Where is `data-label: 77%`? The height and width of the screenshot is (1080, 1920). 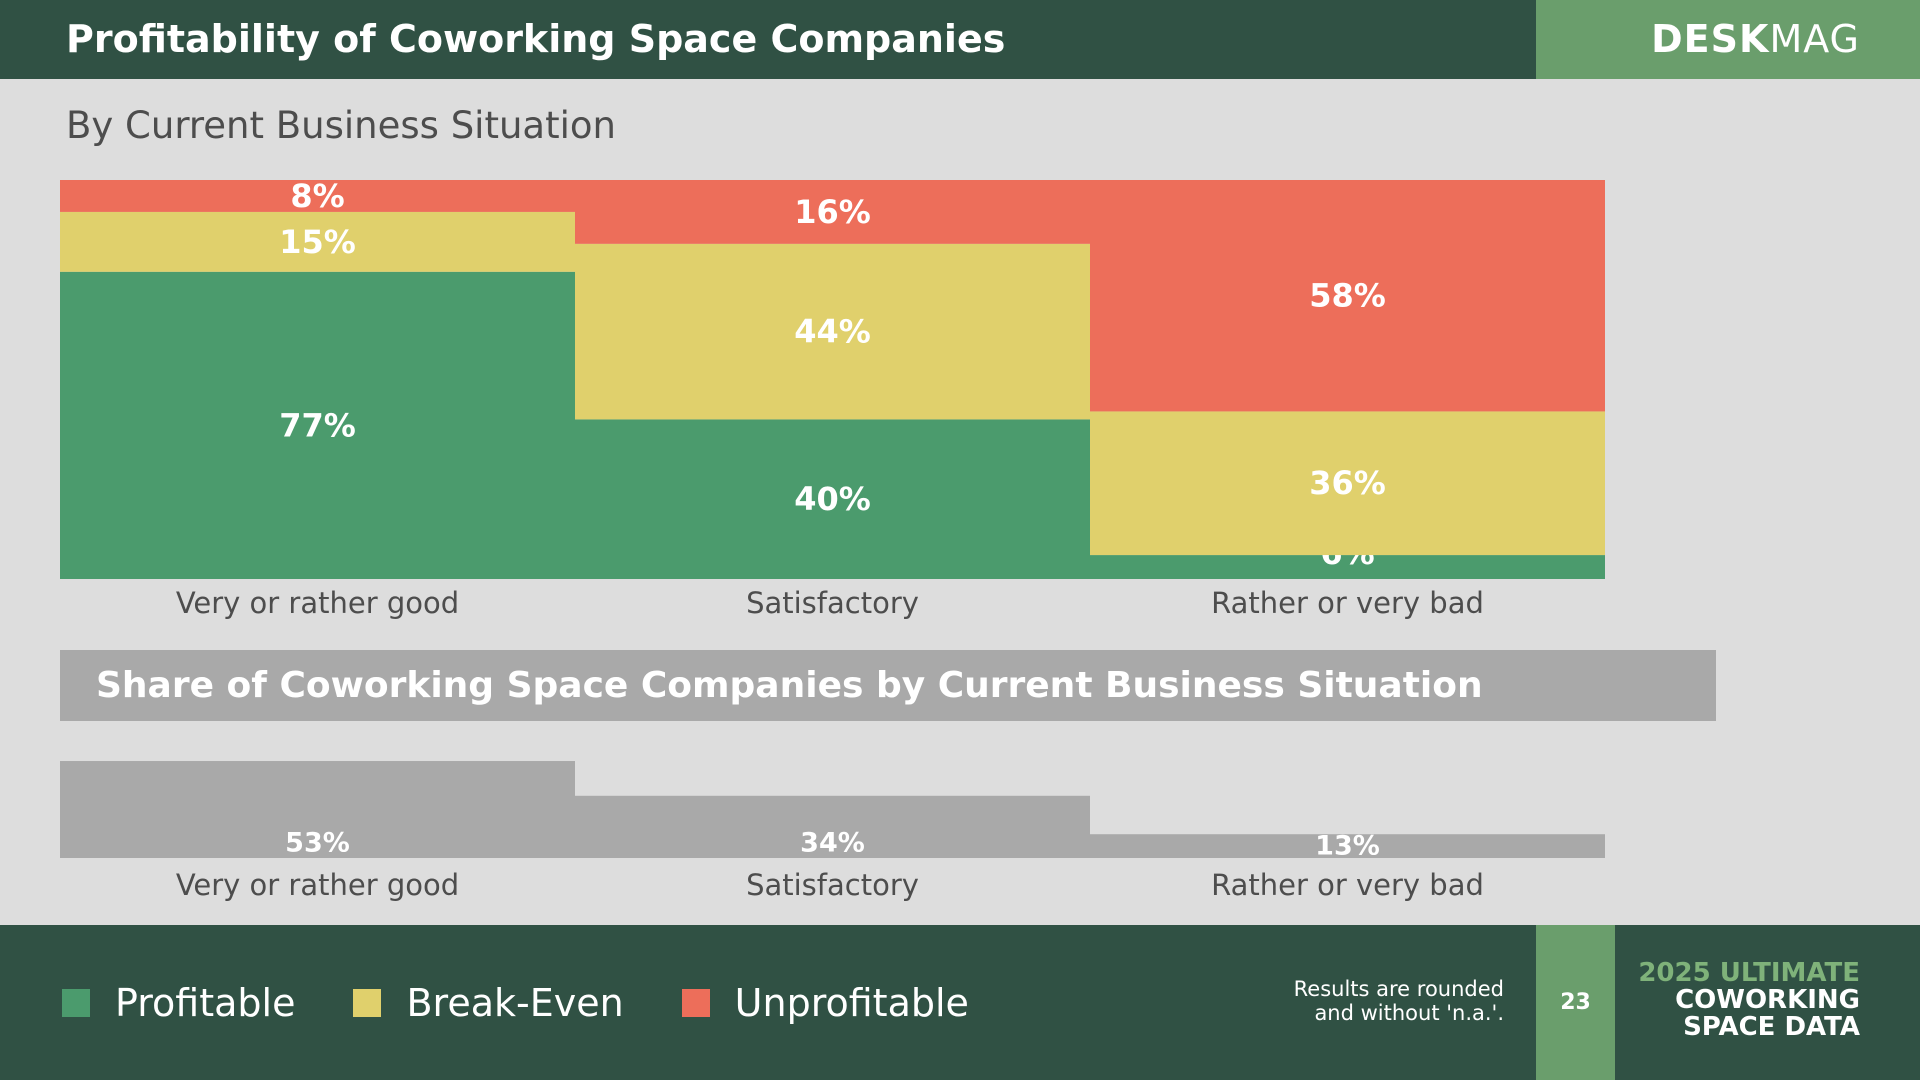 data-label: 77% is located at coordinates (317, 425).